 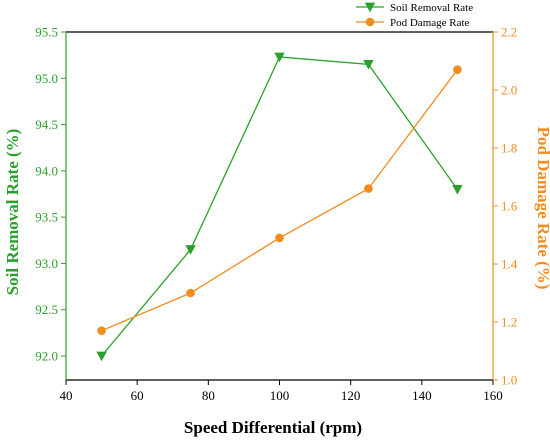 I want to click on x-tick-label: 120, so click(x=351, y=395).